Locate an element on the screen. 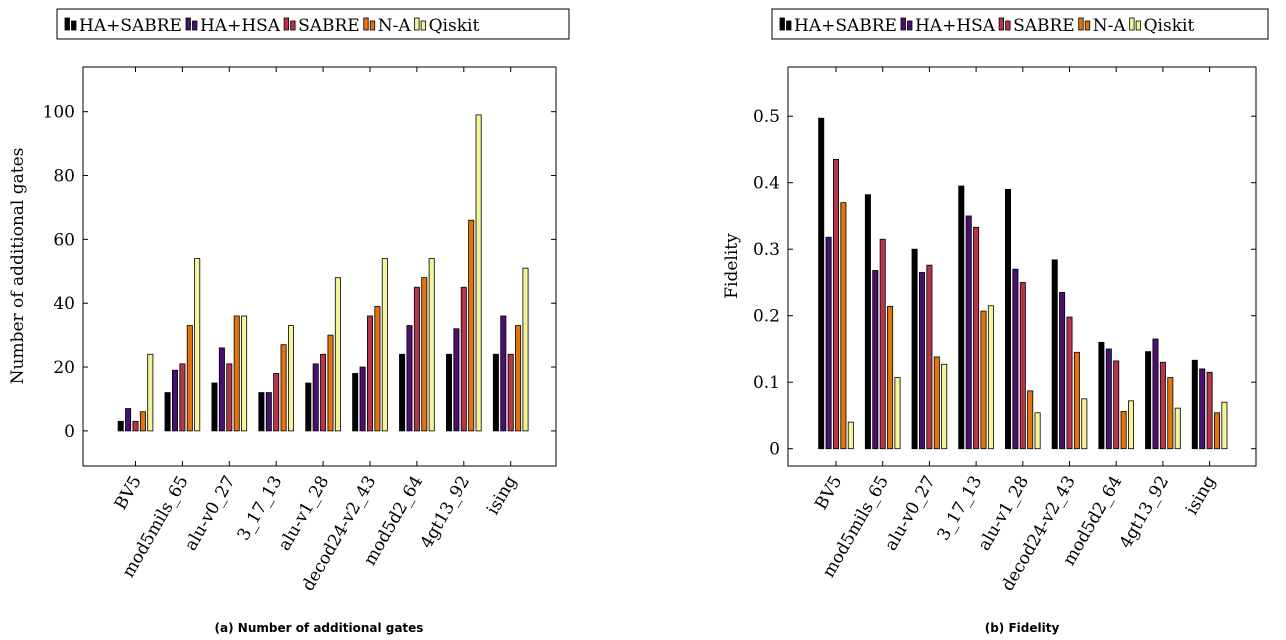  y-tick-label: 0.1 is located at coordinates (766, 383).